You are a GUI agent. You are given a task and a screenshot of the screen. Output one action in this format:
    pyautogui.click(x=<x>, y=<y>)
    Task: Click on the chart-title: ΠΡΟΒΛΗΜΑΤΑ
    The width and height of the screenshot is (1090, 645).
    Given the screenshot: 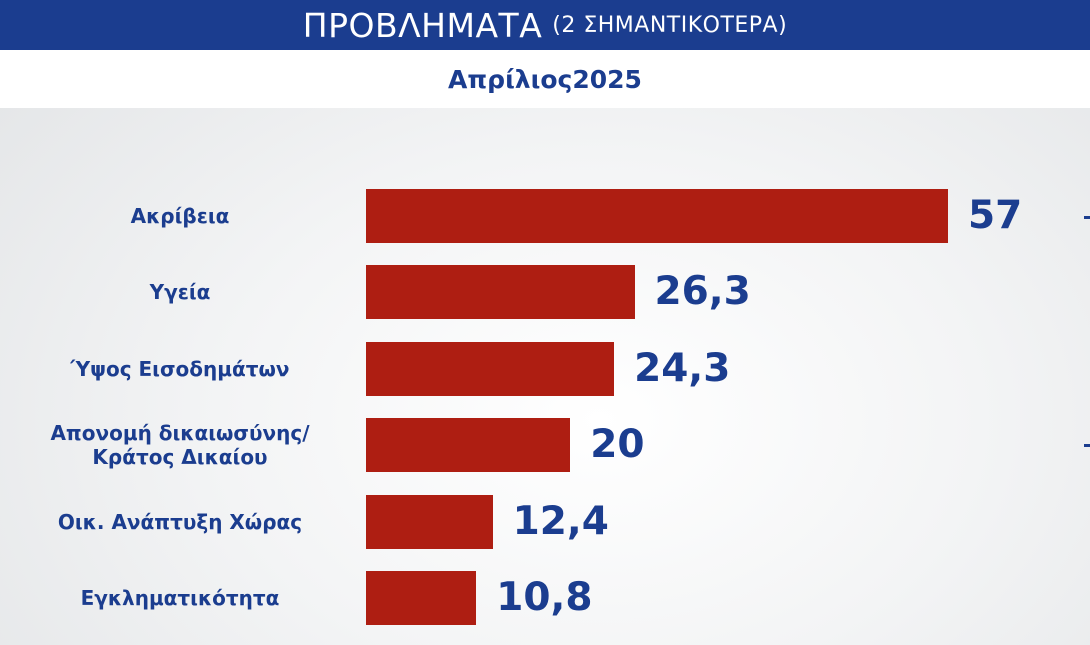 What is the action you would take?
    pyautogui.click(x=422, y=25)
    